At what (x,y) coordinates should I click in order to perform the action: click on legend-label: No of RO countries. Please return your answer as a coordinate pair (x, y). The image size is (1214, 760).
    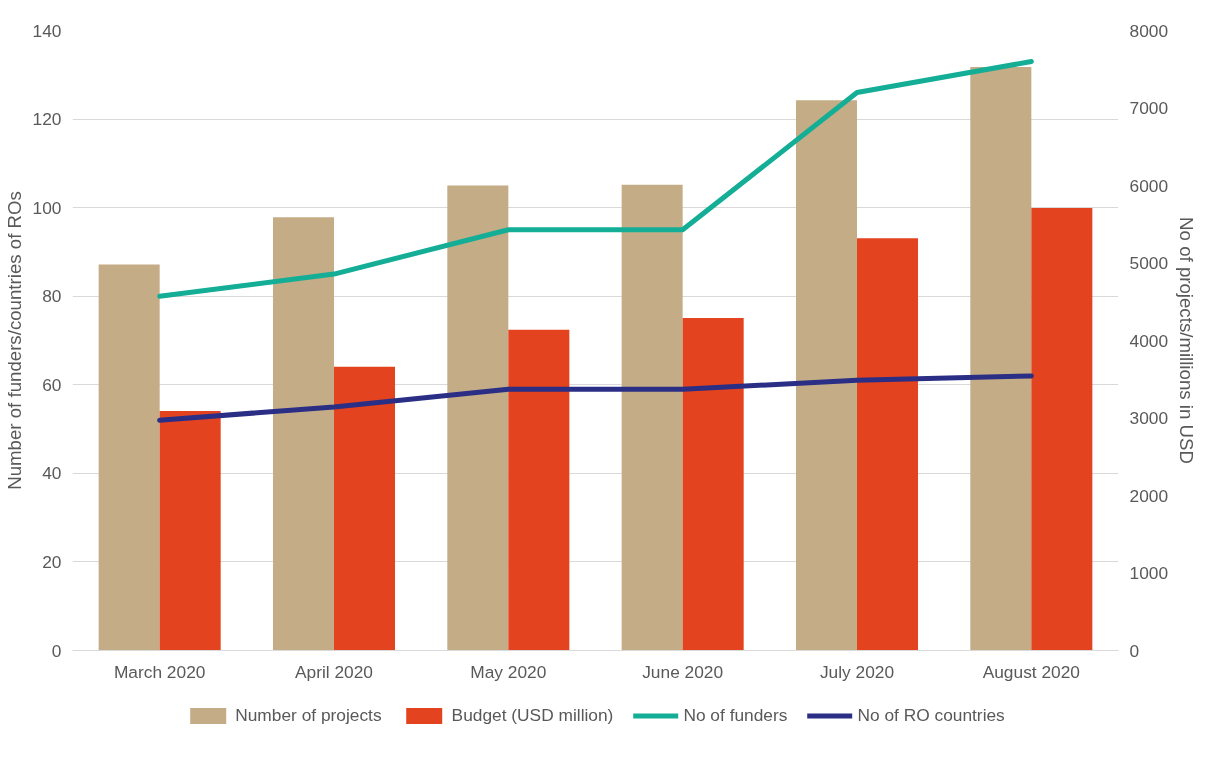
    Looking at the image, I should click on (931, 715).